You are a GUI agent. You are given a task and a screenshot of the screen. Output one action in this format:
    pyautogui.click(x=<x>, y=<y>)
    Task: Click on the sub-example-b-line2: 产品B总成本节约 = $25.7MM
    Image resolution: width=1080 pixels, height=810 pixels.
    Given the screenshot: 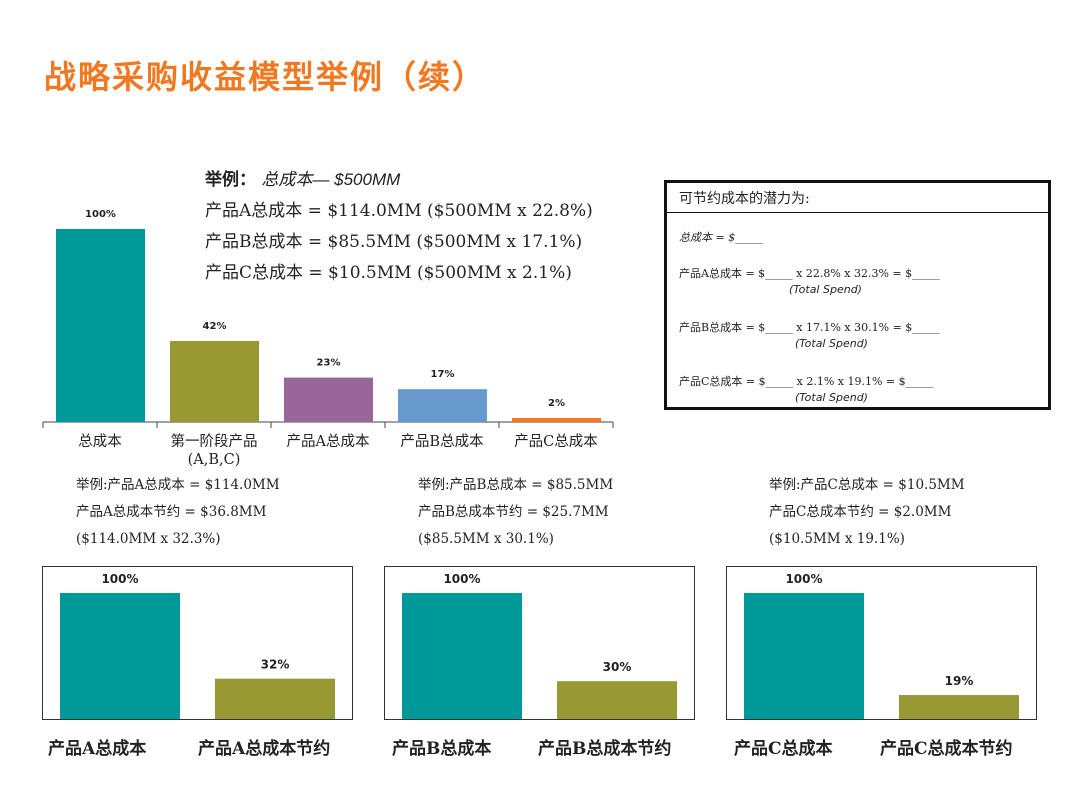 What is the action you would take?
    pyautogui.click(x=513, y=512)
    